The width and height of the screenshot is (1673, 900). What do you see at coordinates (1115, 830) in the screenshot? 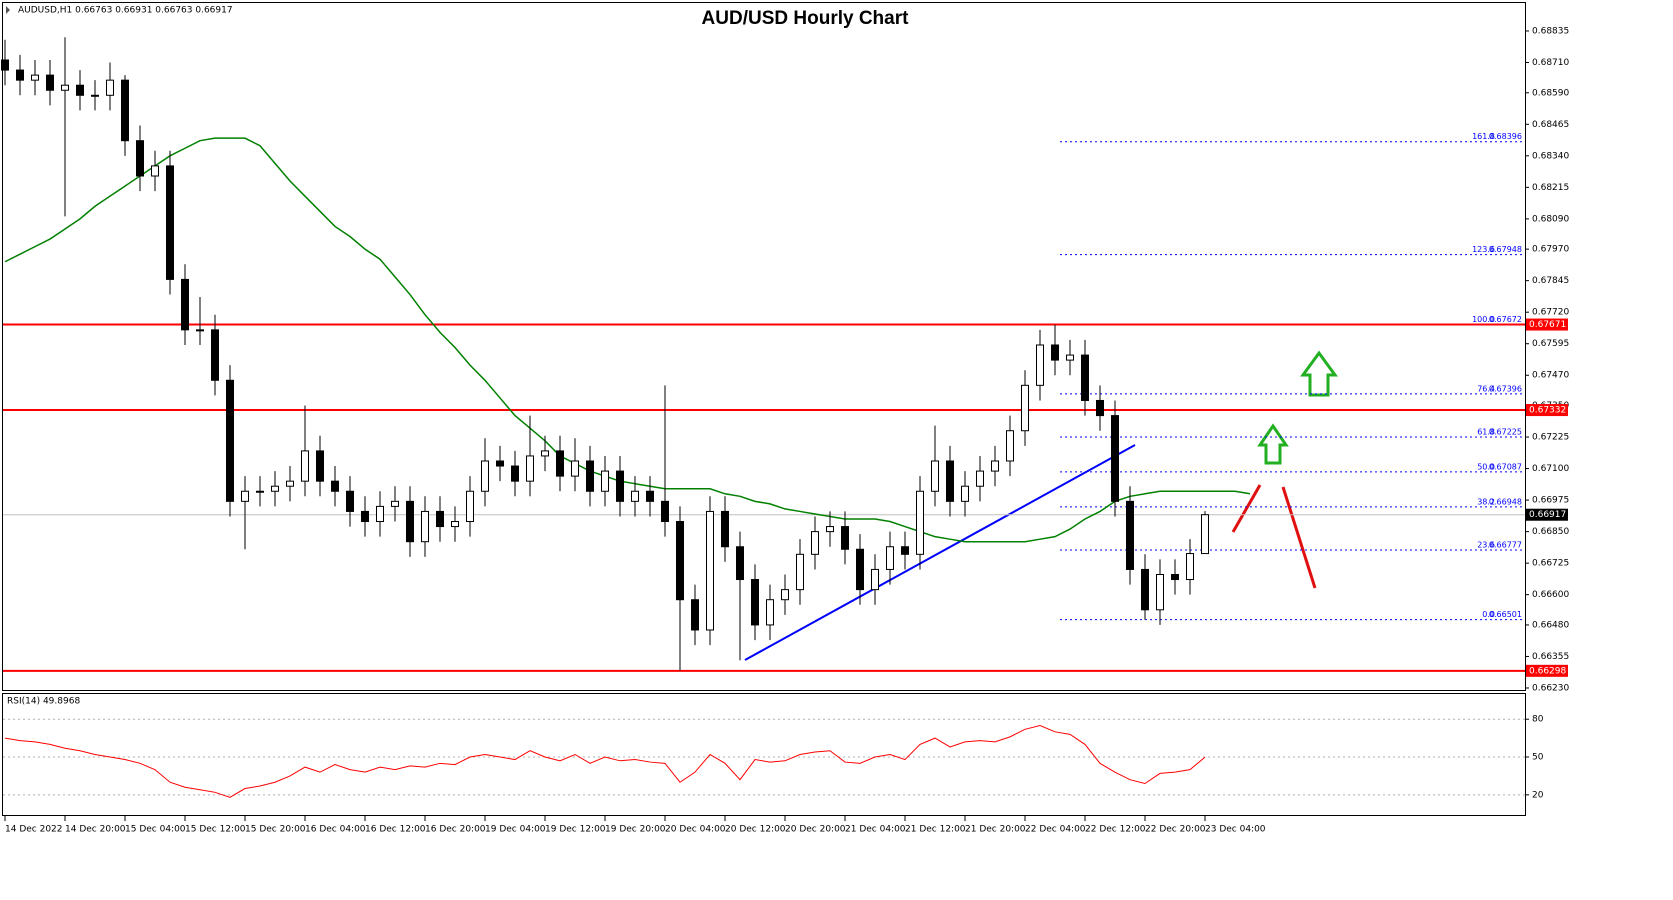
I see `x-tick-label: 22 Dec 12:00` at bounding box center [1115, 830].